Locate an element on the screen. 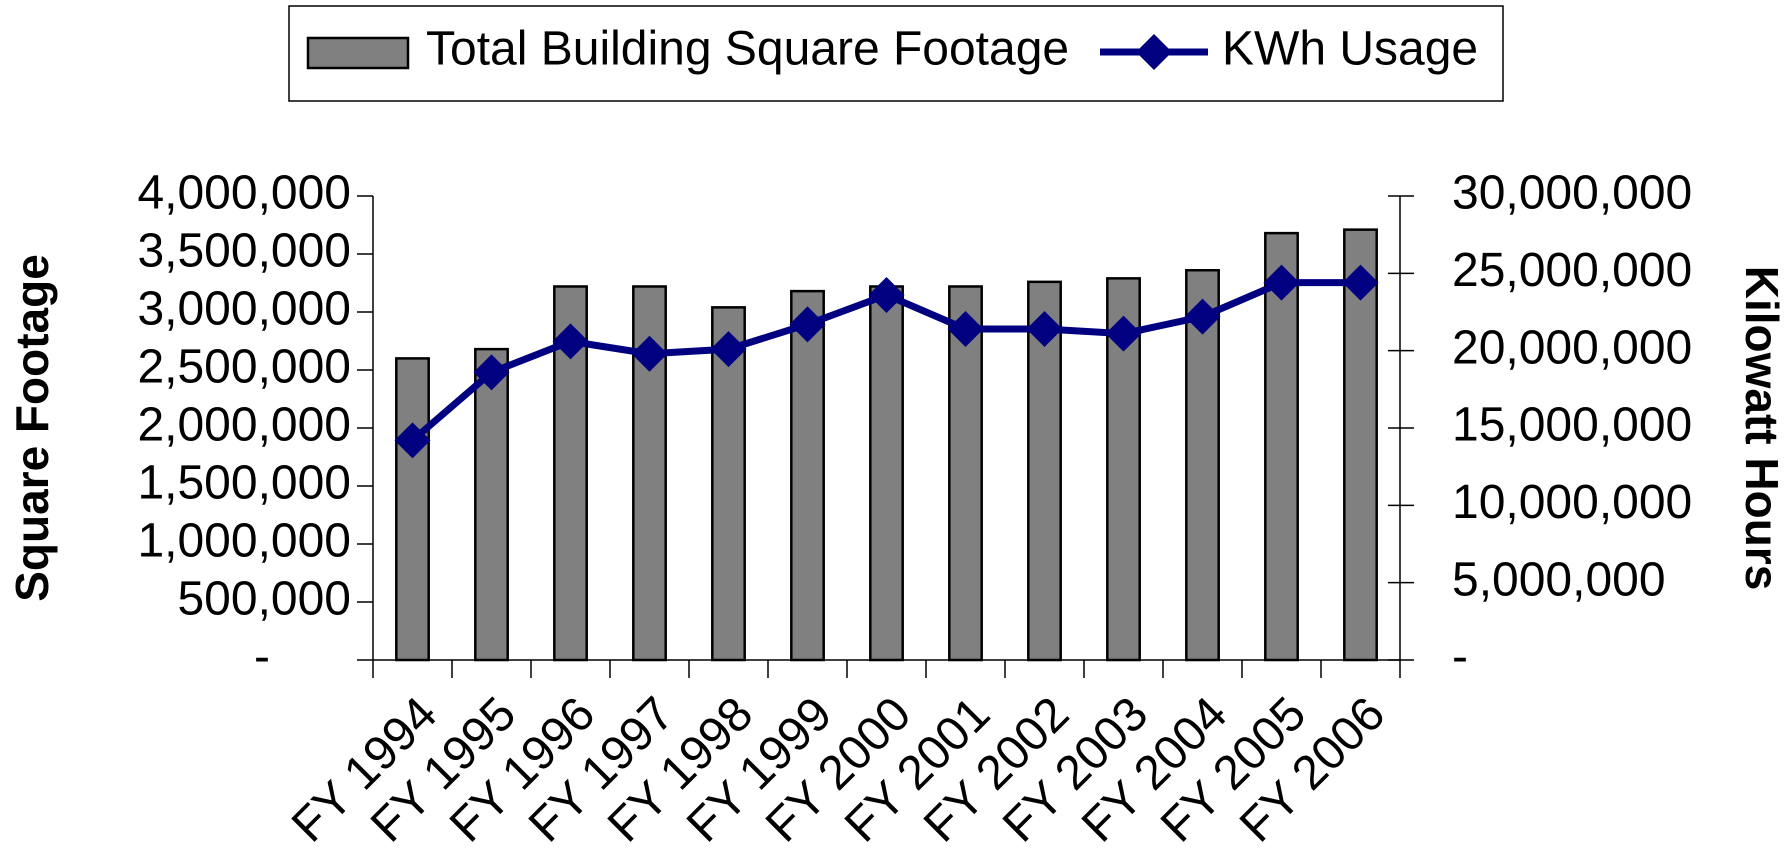  y-tick-label: - is located at coordinates (262, 657).